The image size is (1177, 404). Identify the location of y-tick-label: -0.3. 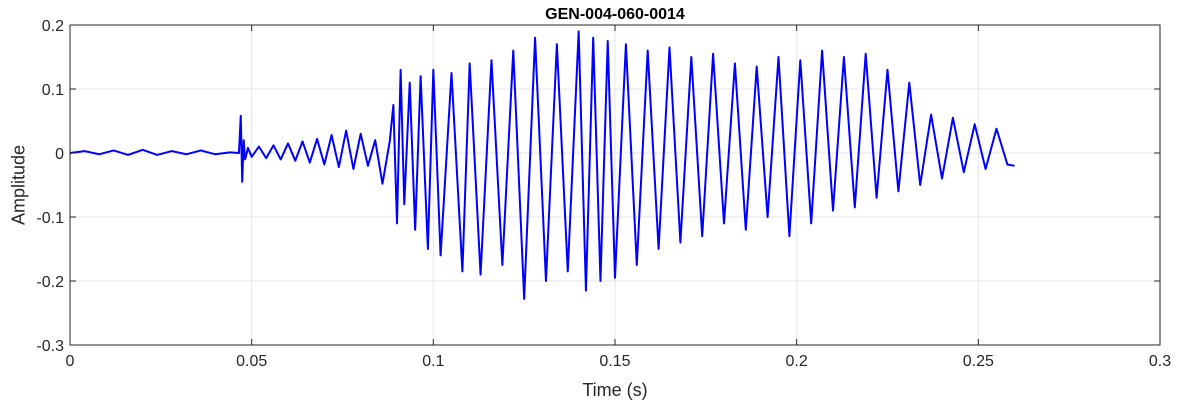
(50, 346).